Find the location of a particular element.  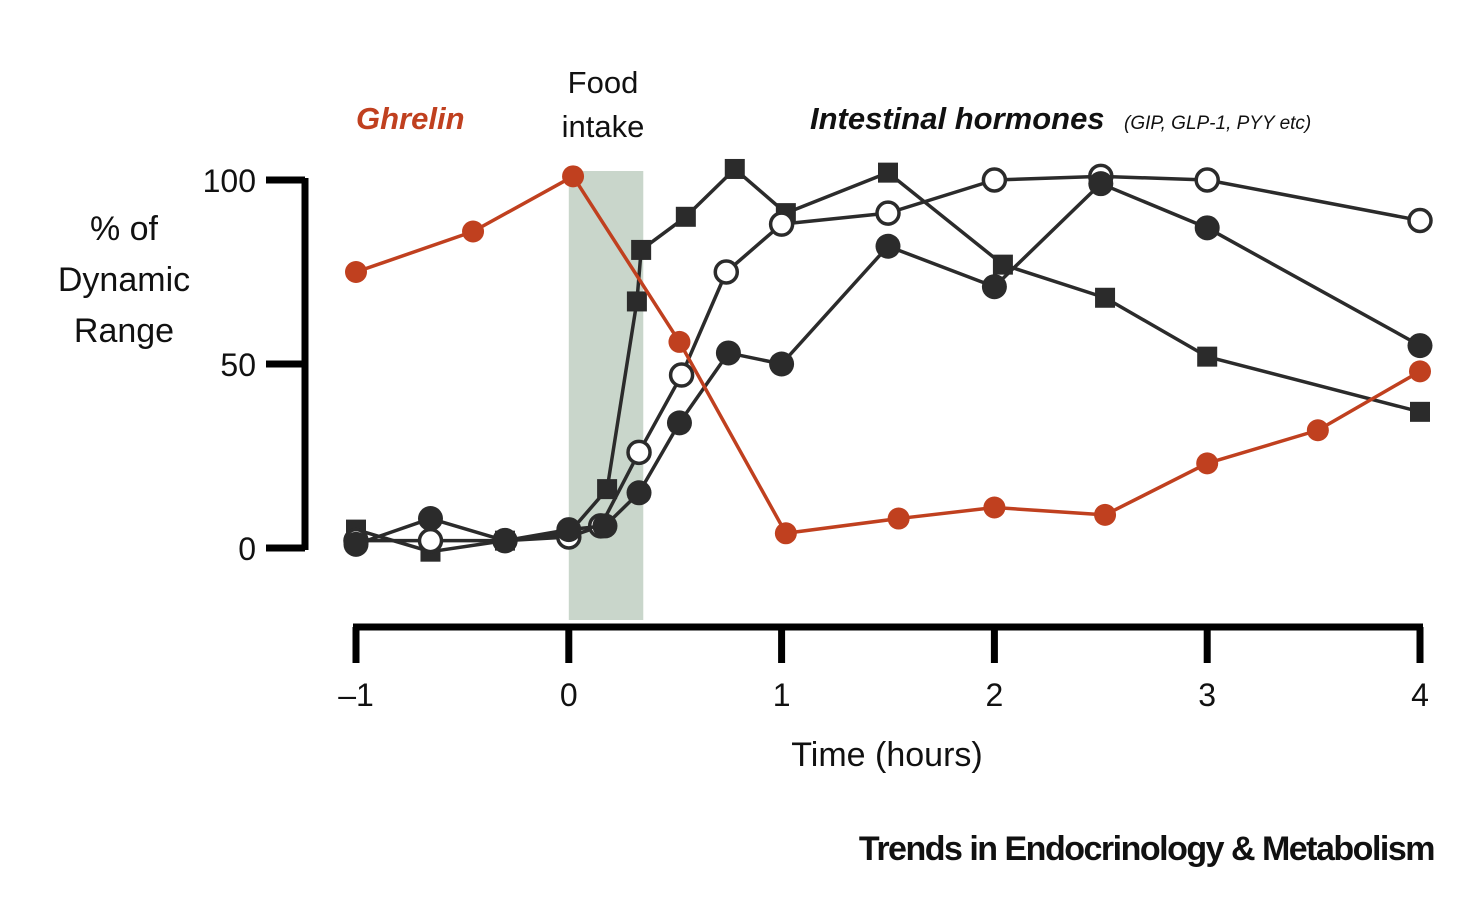

x-tick-label: –1 is located at coordinates (356, 695).